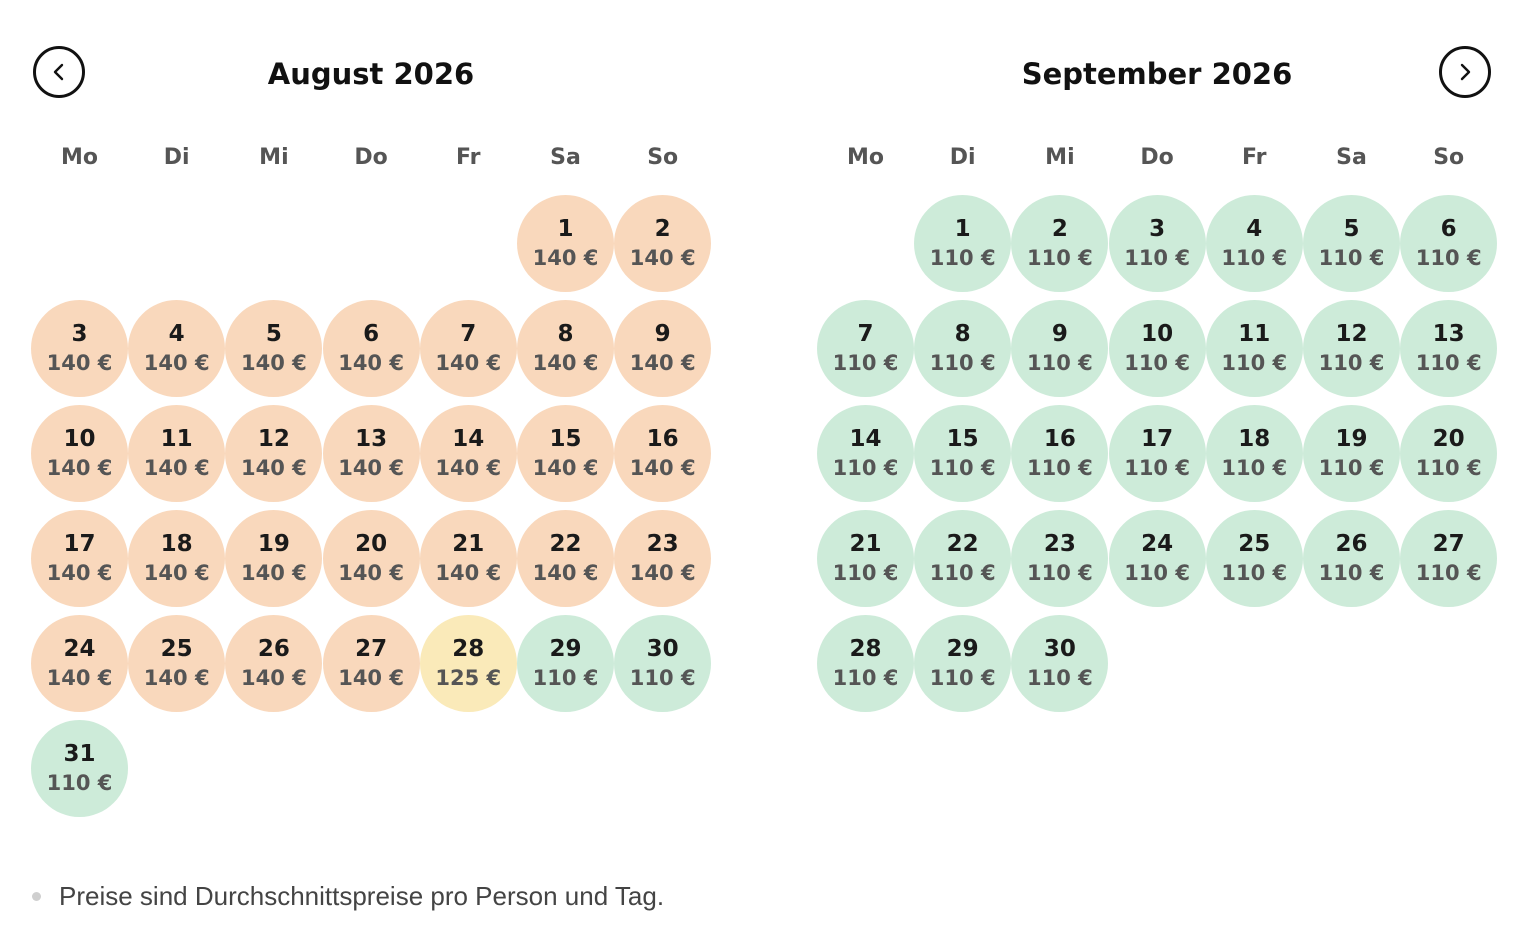 This screenshot has height=926, width=1540. Describe the element at coordinates (865, 334) in the screenshot. I see `day-number: 7` at that location.